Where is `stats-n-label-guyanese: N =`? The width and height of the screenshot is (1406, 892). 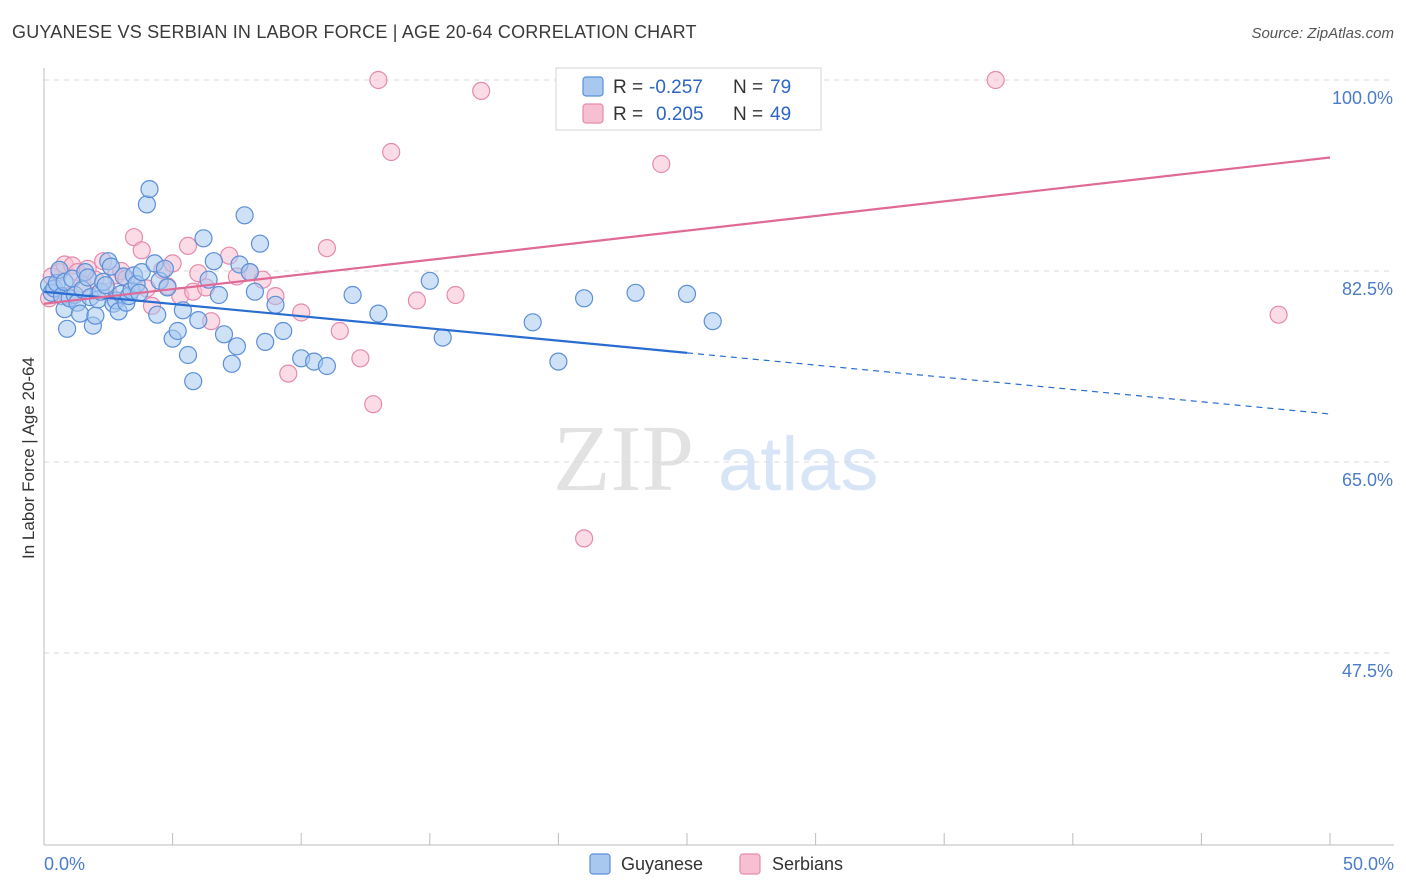
stats-n-label-guyanese: N = is located at coordinates (748, 87).